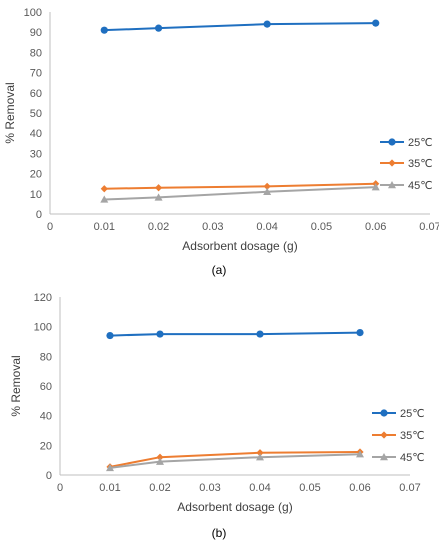  What do you see at coordinates (36, 154) in the screenshot?
I see `y-tick-label: 30` at bounding box center [36, 154].